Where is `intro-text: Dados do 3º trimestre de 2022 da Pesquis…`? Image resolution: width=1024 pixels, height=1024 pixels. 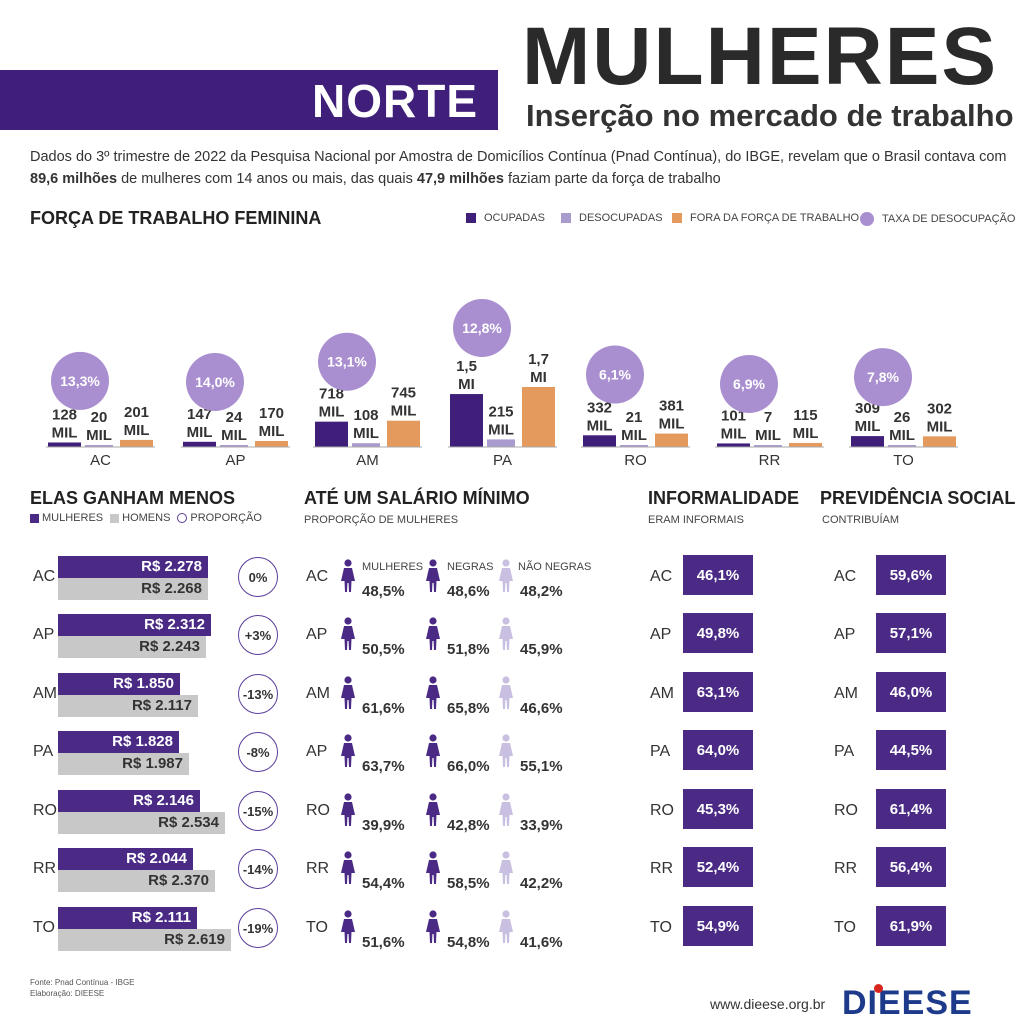
intro-text: Dados do 3º trimestre de 2022 da Pesquis… is located at coordinates (518, 168).